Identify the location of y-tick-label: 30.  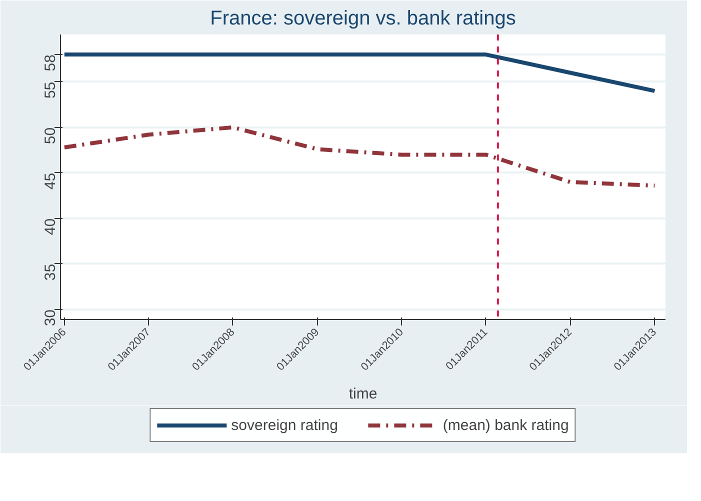
(50, 317).